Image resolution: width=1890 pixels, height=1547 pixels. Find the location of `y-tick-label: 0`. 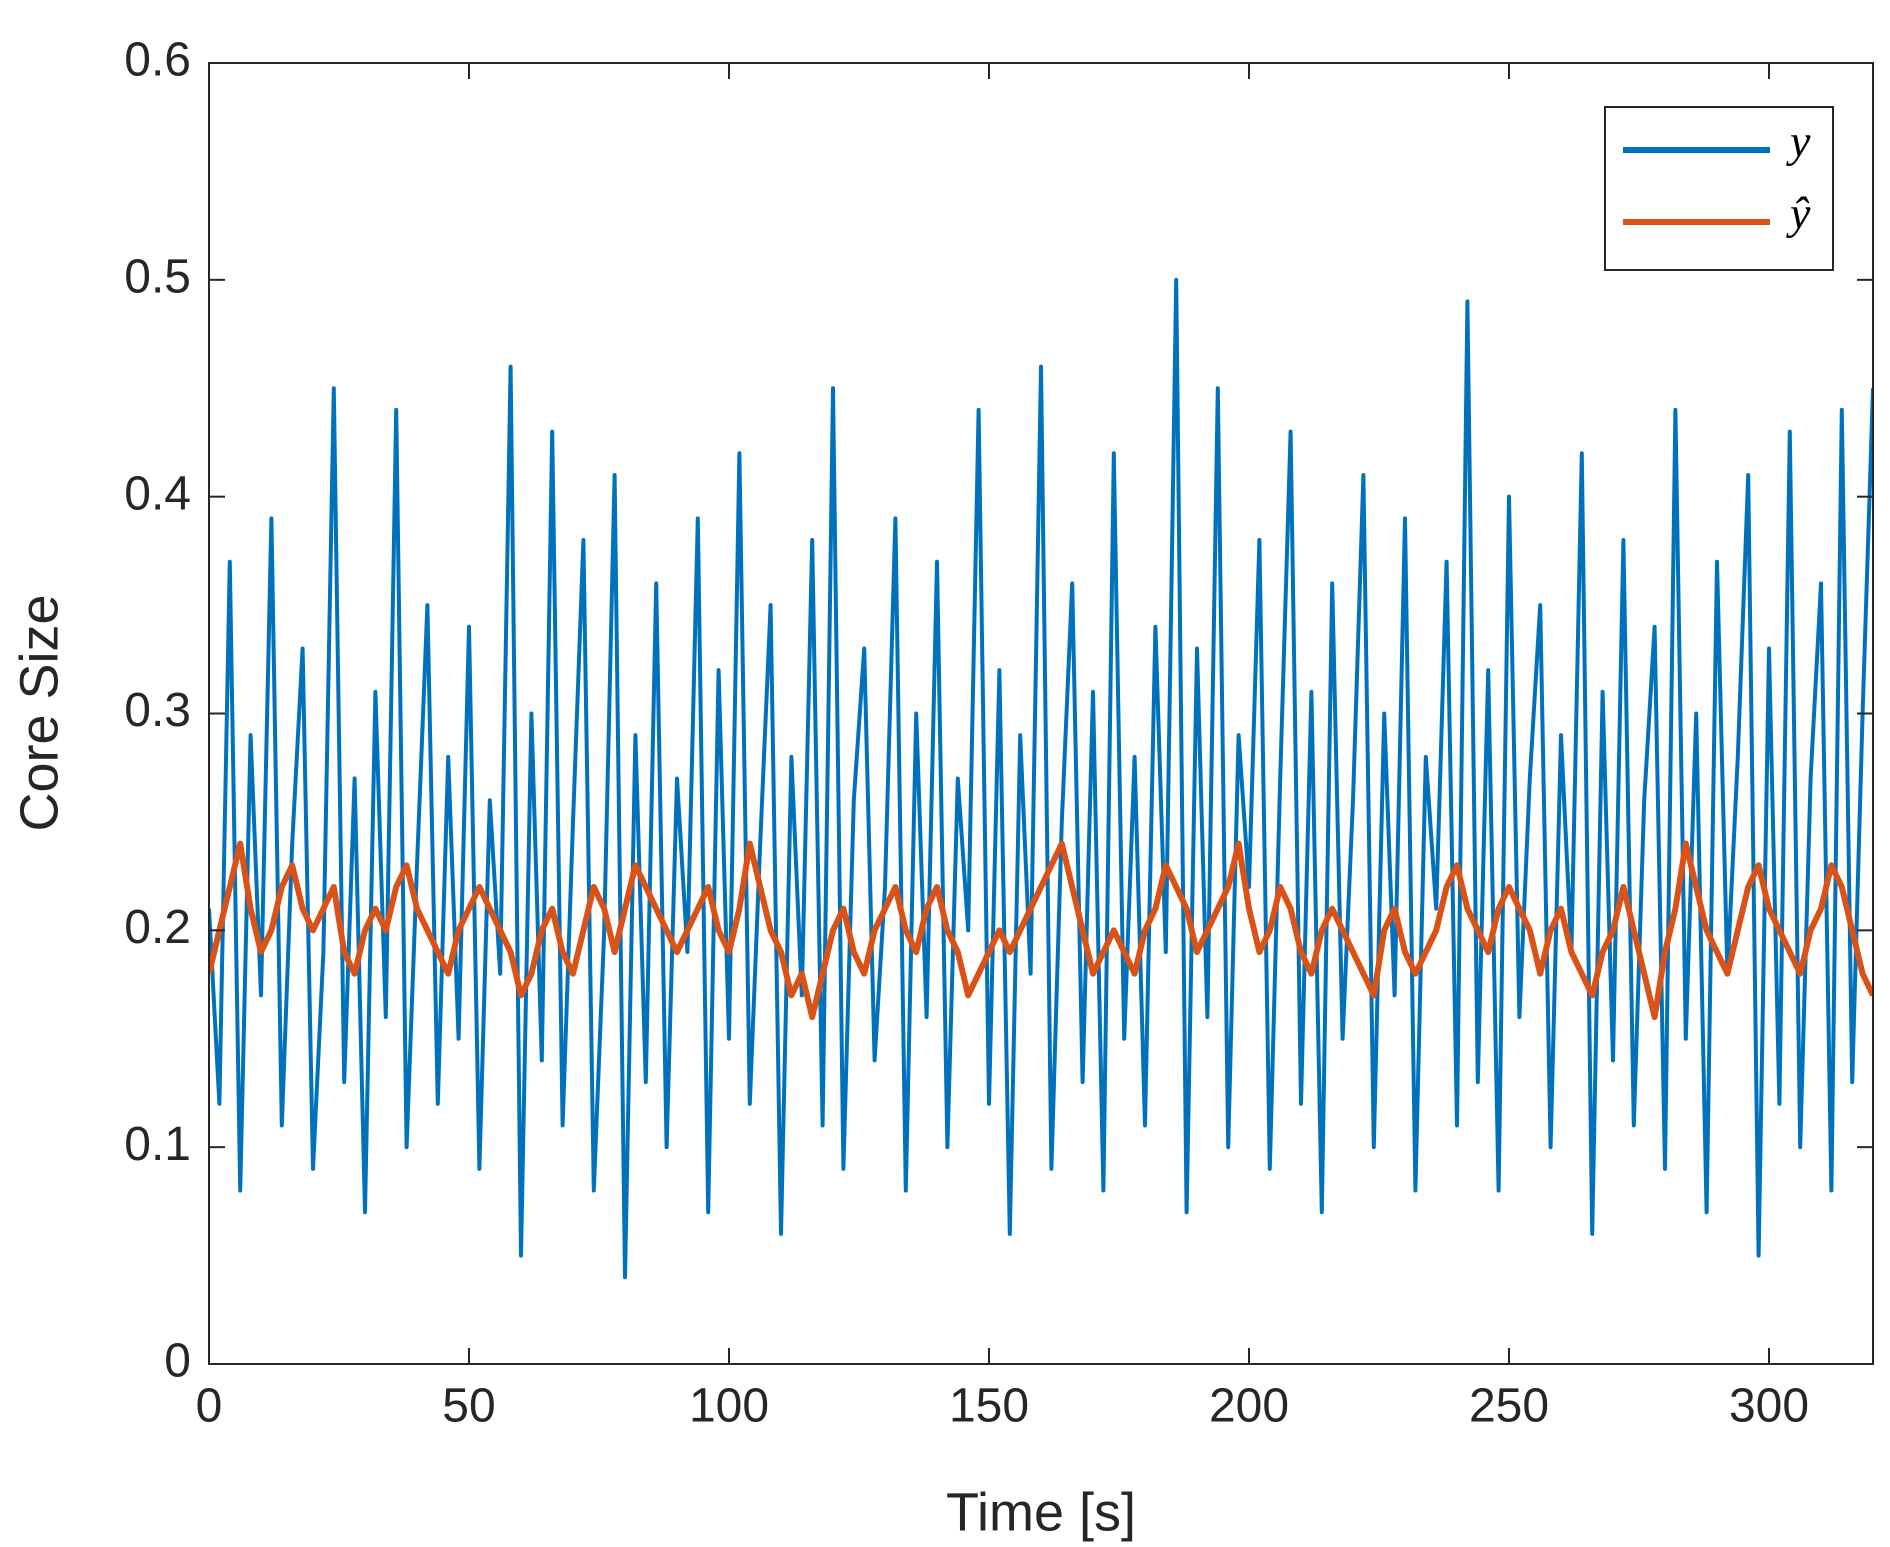

y-tick-label: 0 is located at coordinates (177, 1361).